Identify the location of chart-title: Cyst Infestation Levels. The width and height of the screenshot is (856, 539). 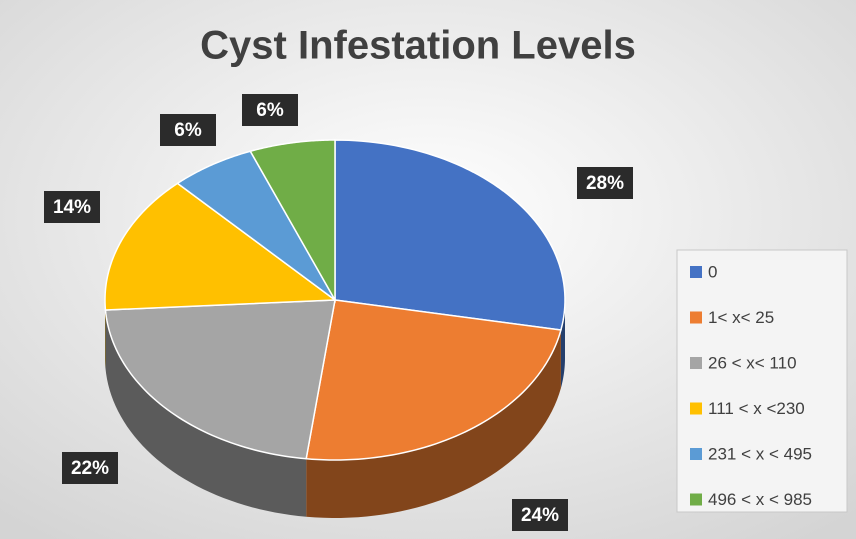
(418, 46).